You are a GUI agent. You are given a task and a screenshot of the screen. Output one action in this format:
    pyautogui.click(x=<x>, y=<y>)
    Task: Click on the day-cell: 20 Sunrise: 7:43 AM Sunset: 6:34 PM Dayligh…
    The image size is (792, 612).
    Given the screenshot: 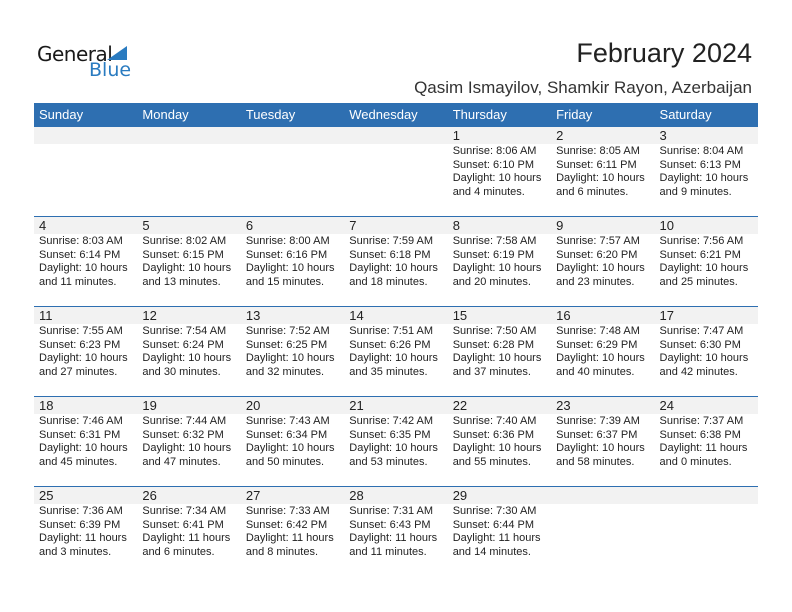 What is the action you would take?
    pyautogui.click(x=292, y=441)
    